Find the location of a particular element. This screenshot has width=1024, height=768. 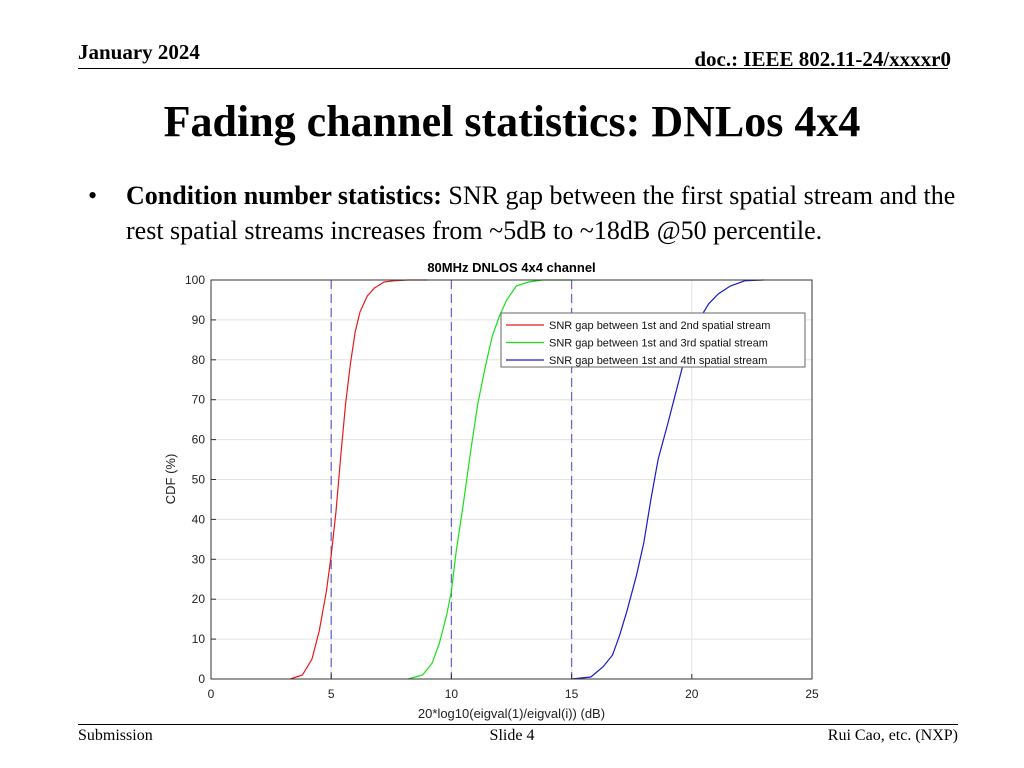

header-rule is located at coordinates (513, 68).